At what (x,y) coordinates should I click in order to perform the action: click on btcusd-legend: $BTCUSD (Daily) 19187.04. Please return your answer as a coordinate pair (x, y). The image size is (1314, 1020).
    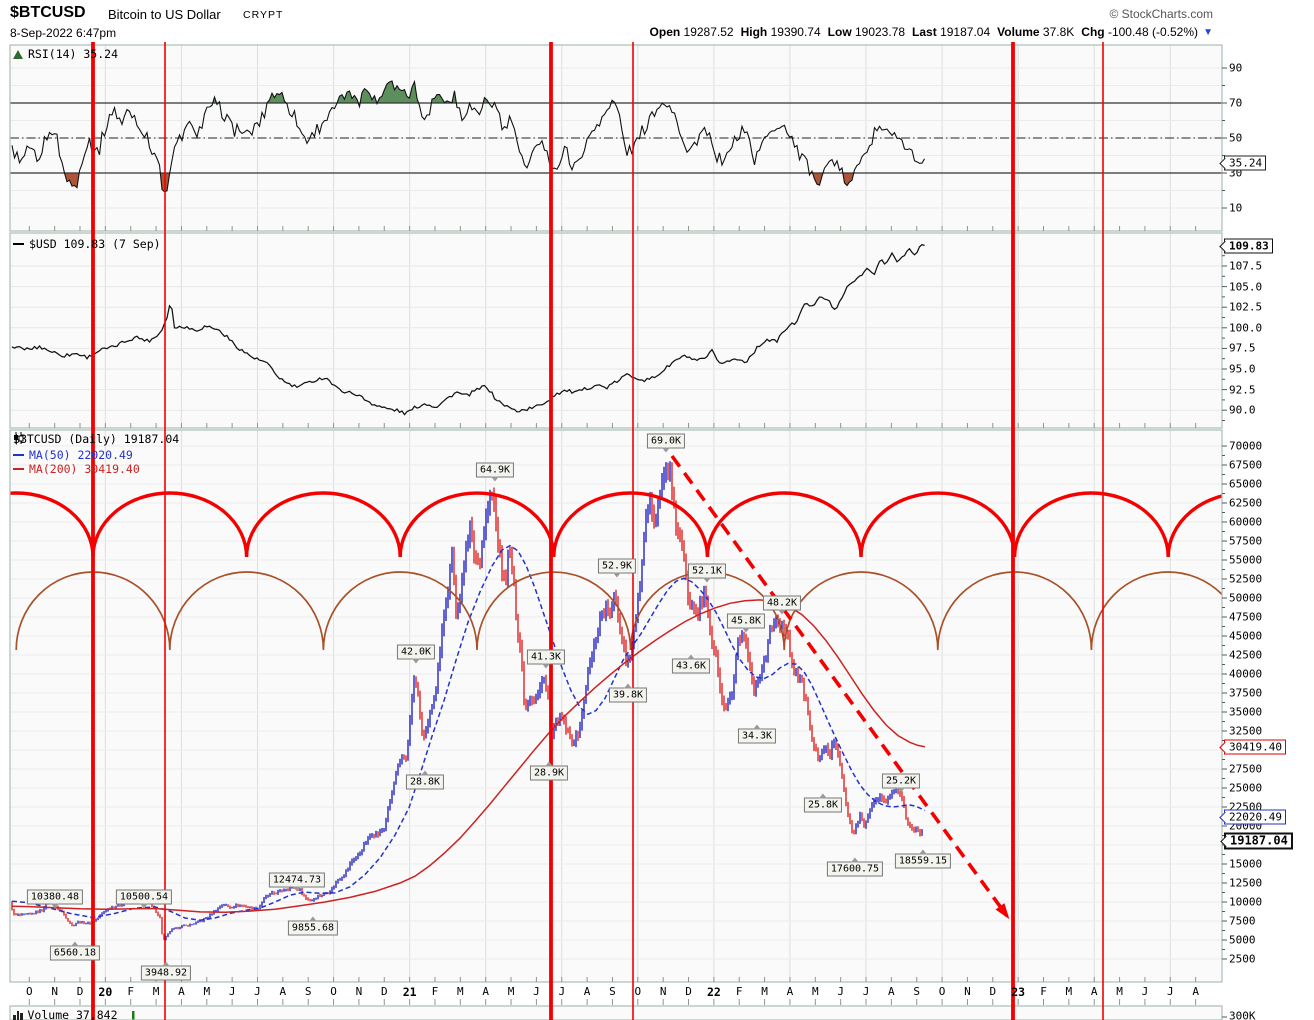
    Looking at the image, I should click on (96, 439).